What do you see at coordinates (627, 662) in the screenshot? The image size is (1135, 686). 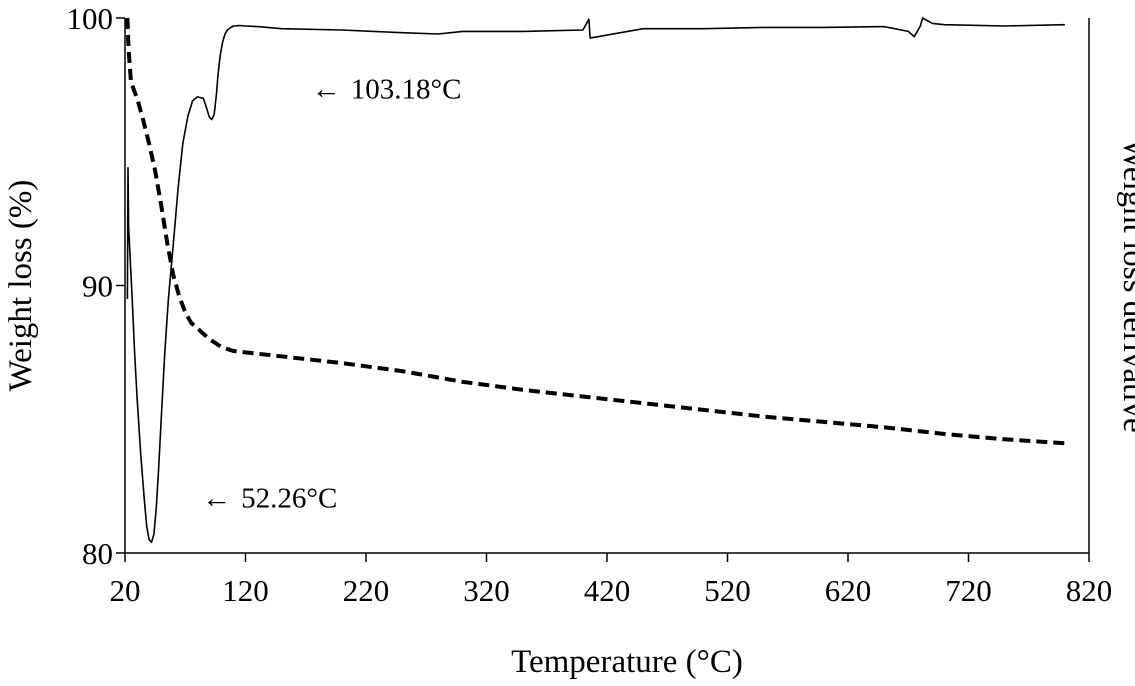 I see `x-axis-title: Temperature (°C)` at bounding box center [627, 662].